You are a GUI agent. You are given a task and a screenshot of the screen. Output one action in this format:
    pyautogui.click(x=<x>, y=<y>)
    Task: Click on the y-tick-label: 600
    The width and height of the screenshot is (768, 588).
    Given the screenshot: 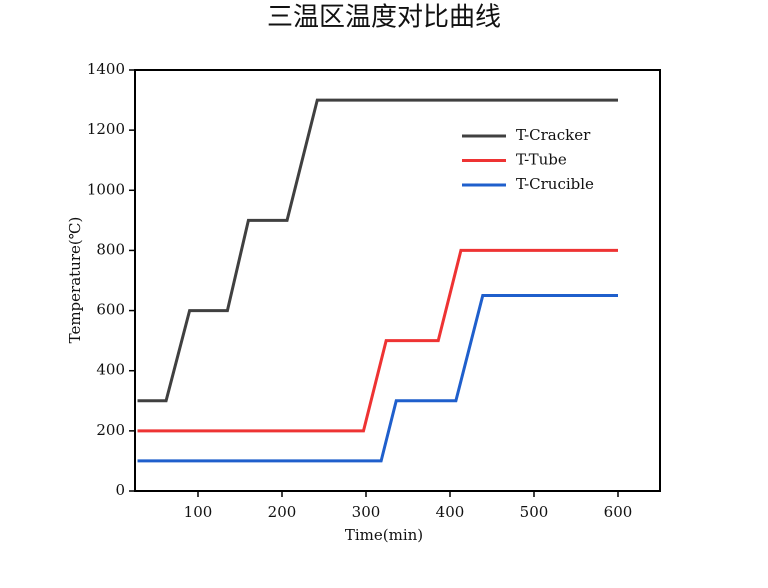 What is the action you would take?
    pyautogui.click(x=110, y=310)
    